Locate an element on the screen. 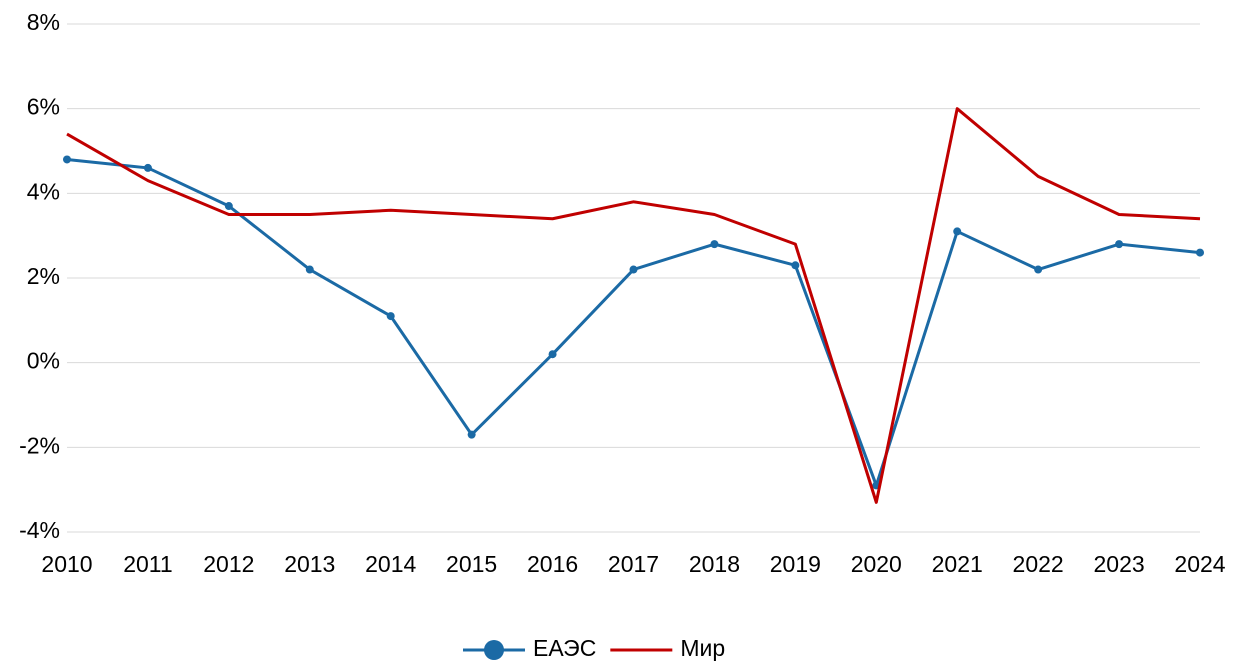 The width and height of the screenshot is (1235, 671). y-tick-label: 2% is located at coordinates (43, 276).